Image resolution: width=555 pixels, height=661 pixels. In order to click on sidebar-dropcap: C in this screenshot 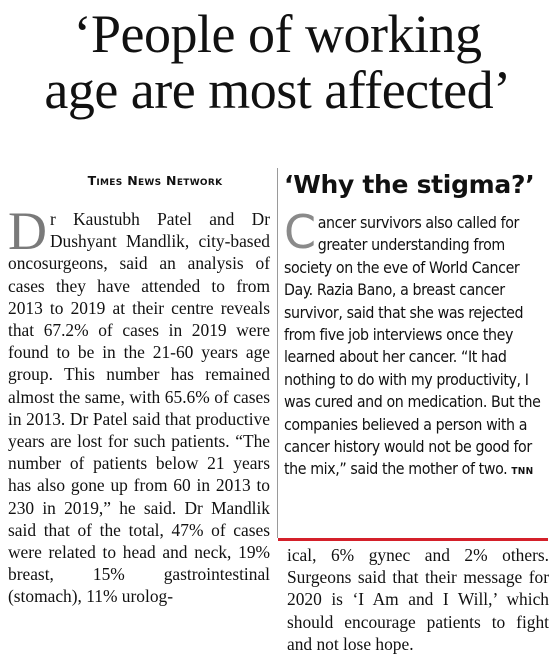, I will do `click(300, 232)`.